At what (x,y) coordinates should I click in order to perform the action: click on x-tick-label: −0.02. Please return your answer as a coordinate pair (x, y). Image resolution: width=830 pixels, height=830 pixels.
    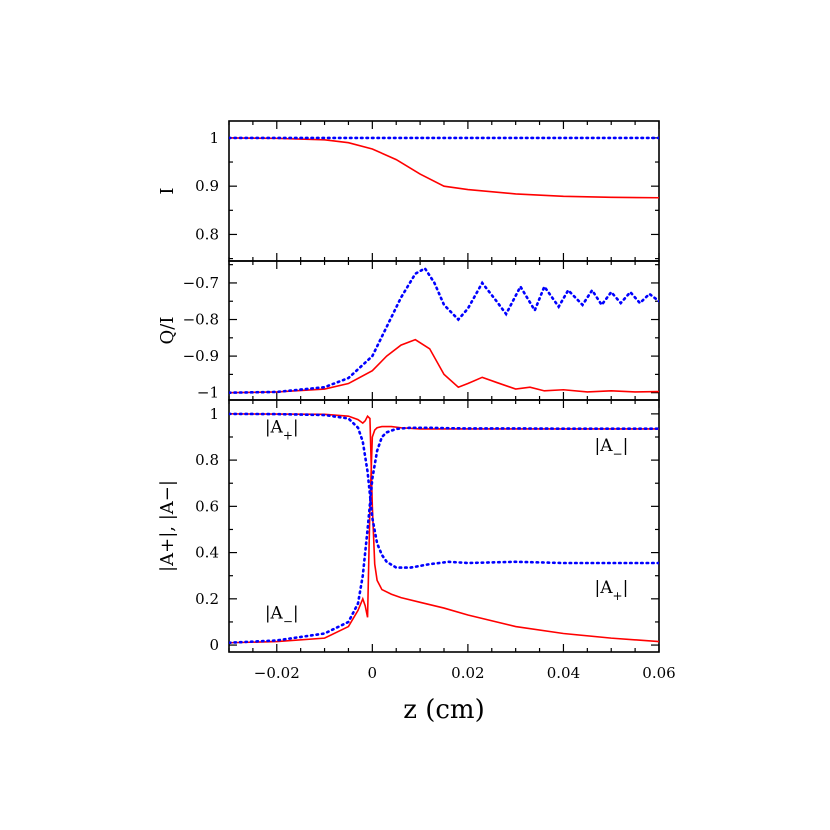
    Looking at the image, I should click on (277, 673).